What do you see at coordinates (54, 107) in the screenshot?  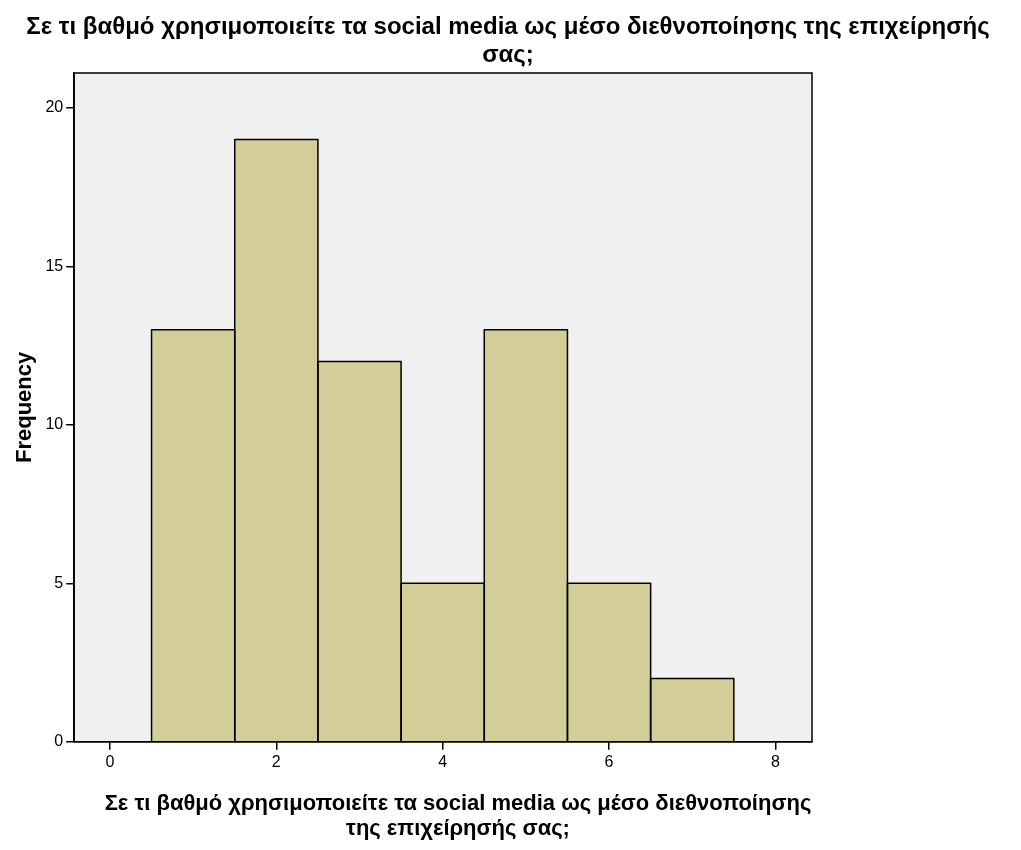 I see `y-tick-label: 20` at bounding box center [54, 107].